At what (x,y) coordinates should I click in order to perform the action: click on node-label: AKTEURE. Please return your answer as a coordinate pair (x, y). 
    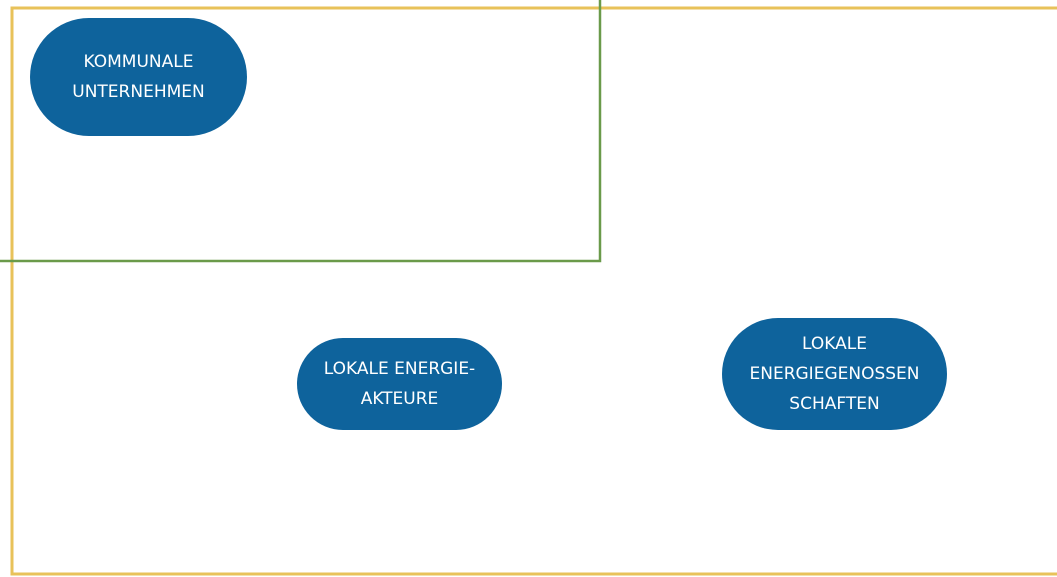
    Looking at the image, I should click on (400, 399).